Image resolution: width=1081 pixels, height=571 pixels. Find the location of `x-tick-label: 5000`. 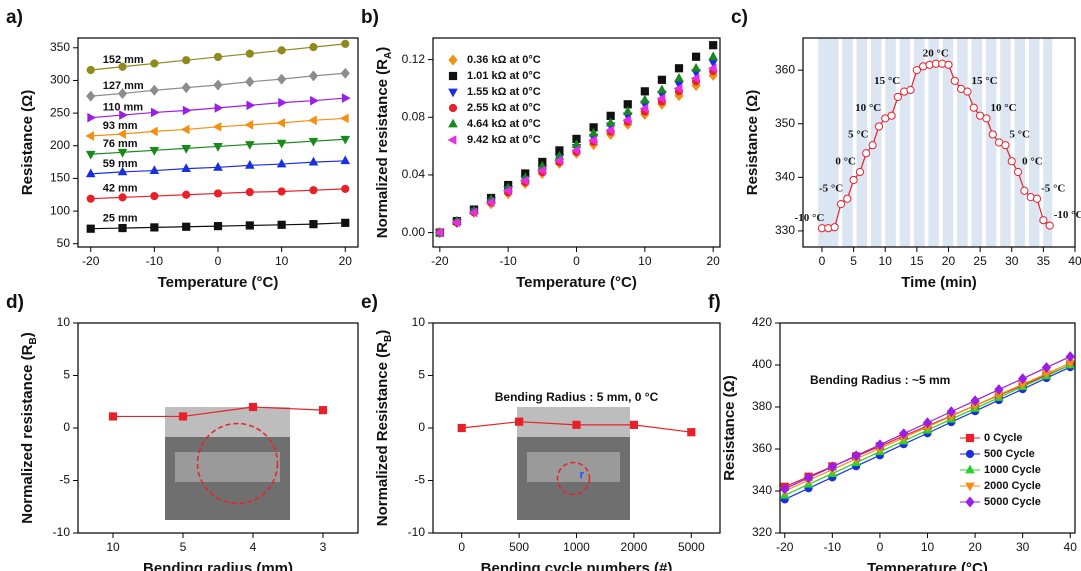

x-tick-label: 5000 is located at coordinates (691, 547).